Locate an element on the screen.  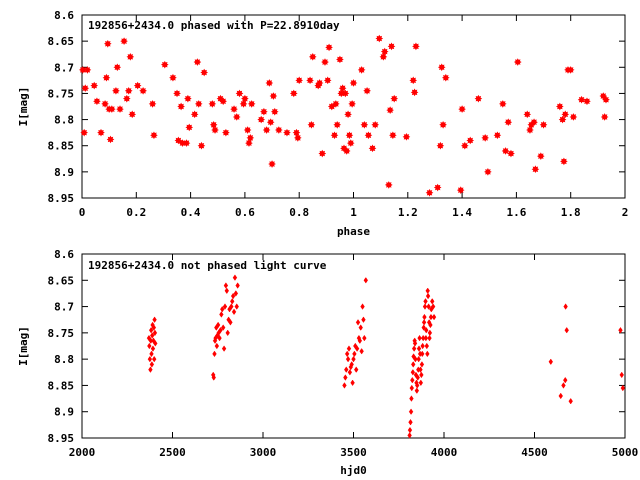
x-axis-label: hjd0 is located at coordinates (353, 470).